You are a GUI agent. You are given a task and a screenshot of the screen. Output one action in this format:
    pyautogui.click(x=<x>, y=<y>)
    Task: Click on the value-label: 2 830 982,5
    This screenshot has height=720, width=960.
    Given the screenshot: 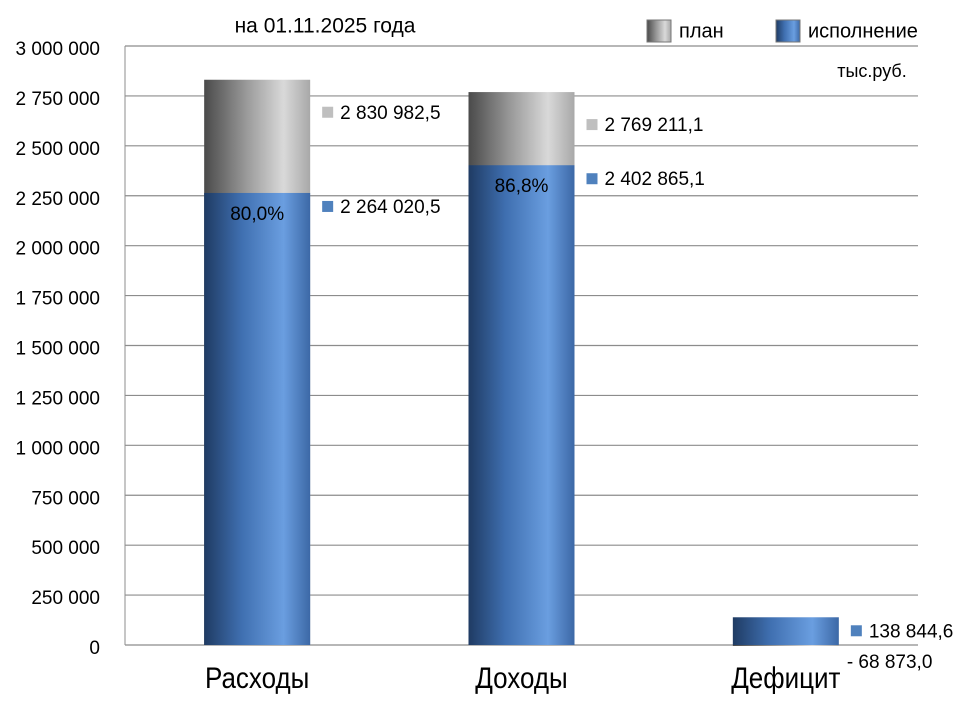 What is the action you would take?
    pyautogui.click(x=390, y=113)
    